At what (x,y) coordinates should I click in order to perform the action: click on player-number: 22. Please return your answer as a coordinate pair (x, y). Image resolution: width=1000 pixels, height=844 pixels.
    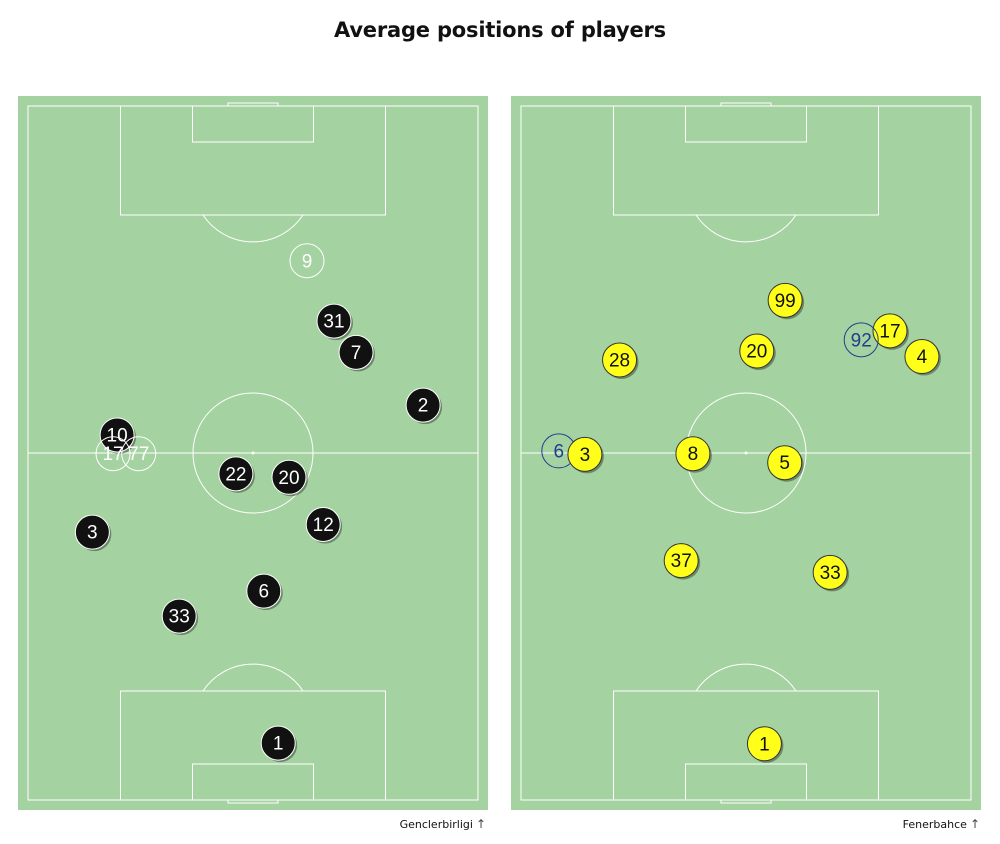
    Looking at the image, I should click on (235, 474).